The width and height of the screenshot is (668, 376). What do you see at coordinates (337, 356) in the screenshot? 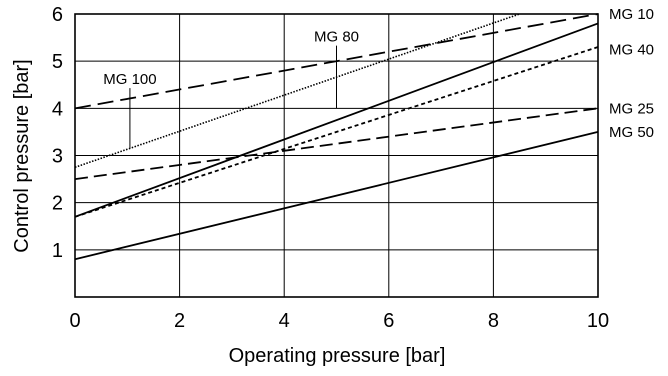
I see `x-axis-label: Operating pressure [bar]` at bounding box center [337, 356].